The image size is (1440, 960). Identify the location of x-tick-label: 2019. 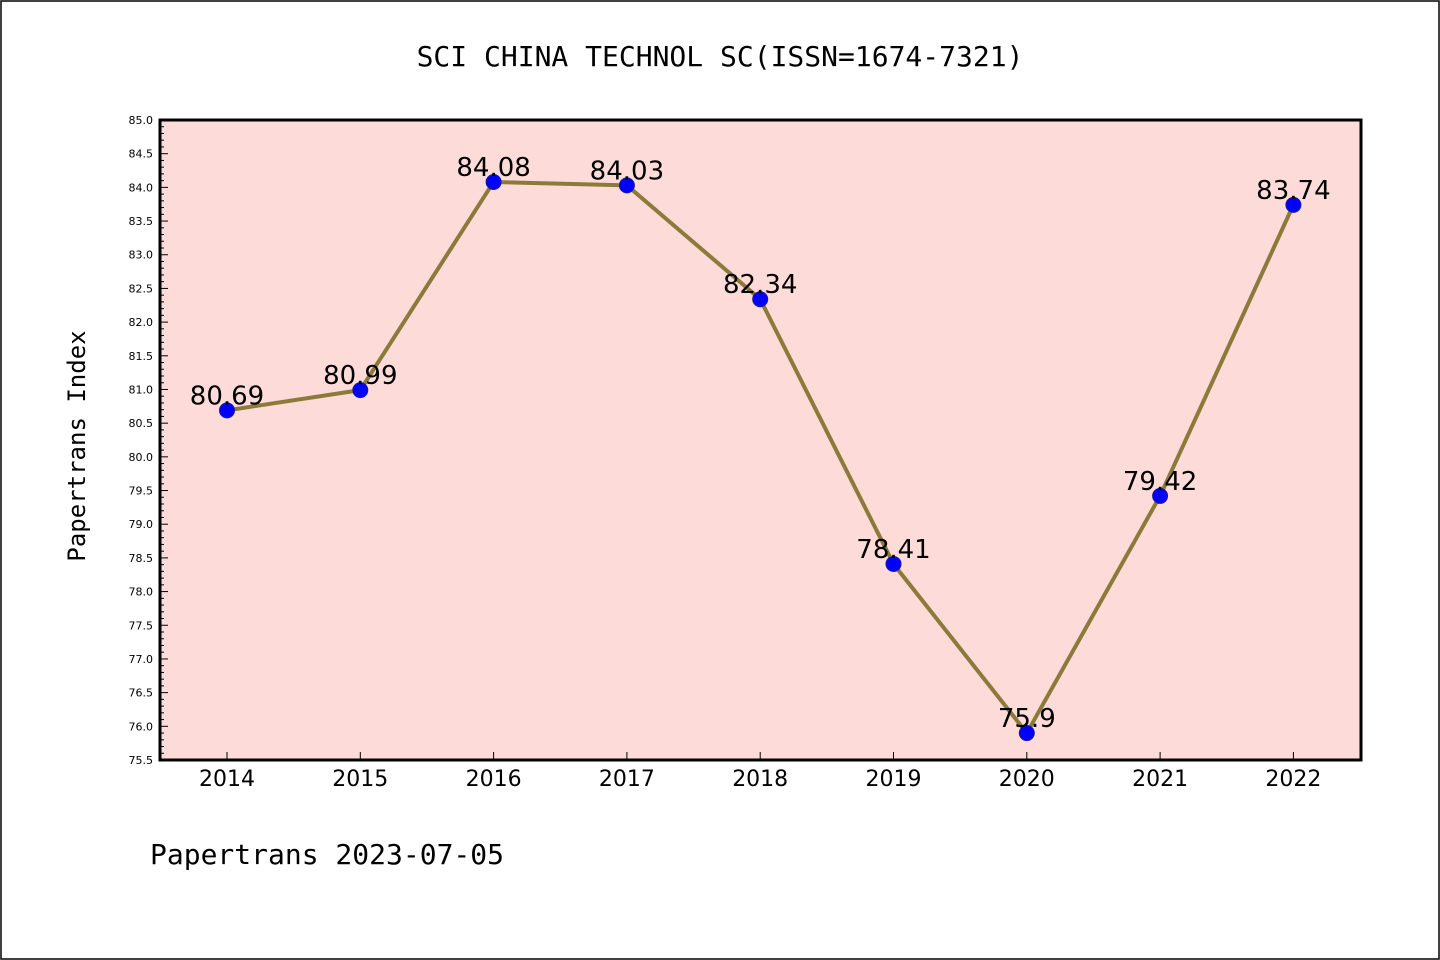
(894, 779).